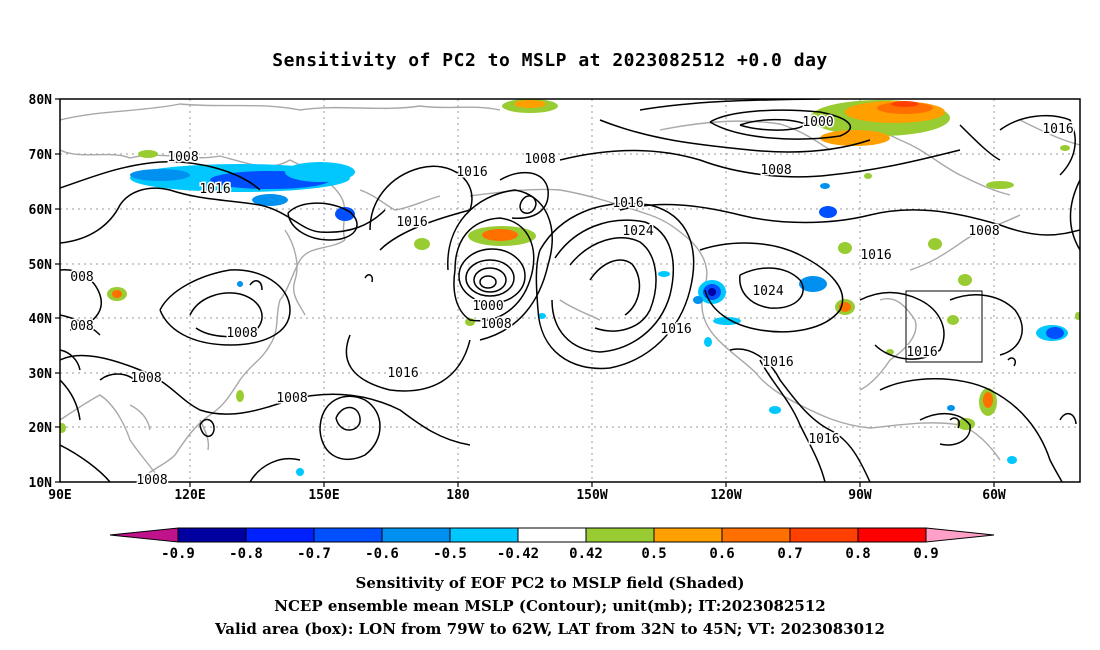 Image resolution: width=1100 pixels, height=650 pixels. Describe the element at coordinates (591, 495) in the screenshot. I see `lon-label-150w: 150W` at that location.